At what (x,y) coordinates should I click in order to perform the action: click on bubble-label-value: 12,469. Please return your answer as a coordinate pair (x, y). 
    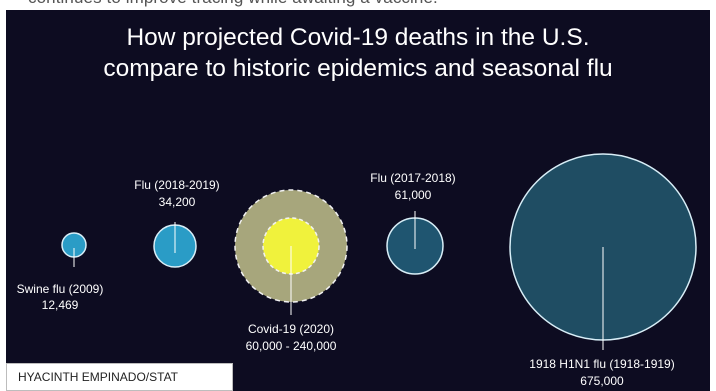
    Looking at the image, I should click on (60, 305).